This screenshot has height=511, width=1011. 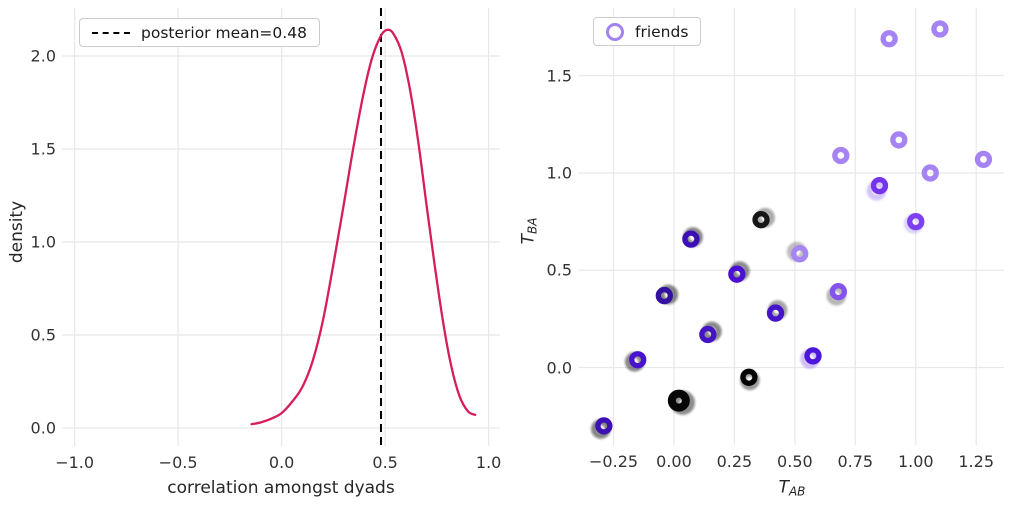 I want to click on x-tick-label: −1.0, so click(x=75, y=462).